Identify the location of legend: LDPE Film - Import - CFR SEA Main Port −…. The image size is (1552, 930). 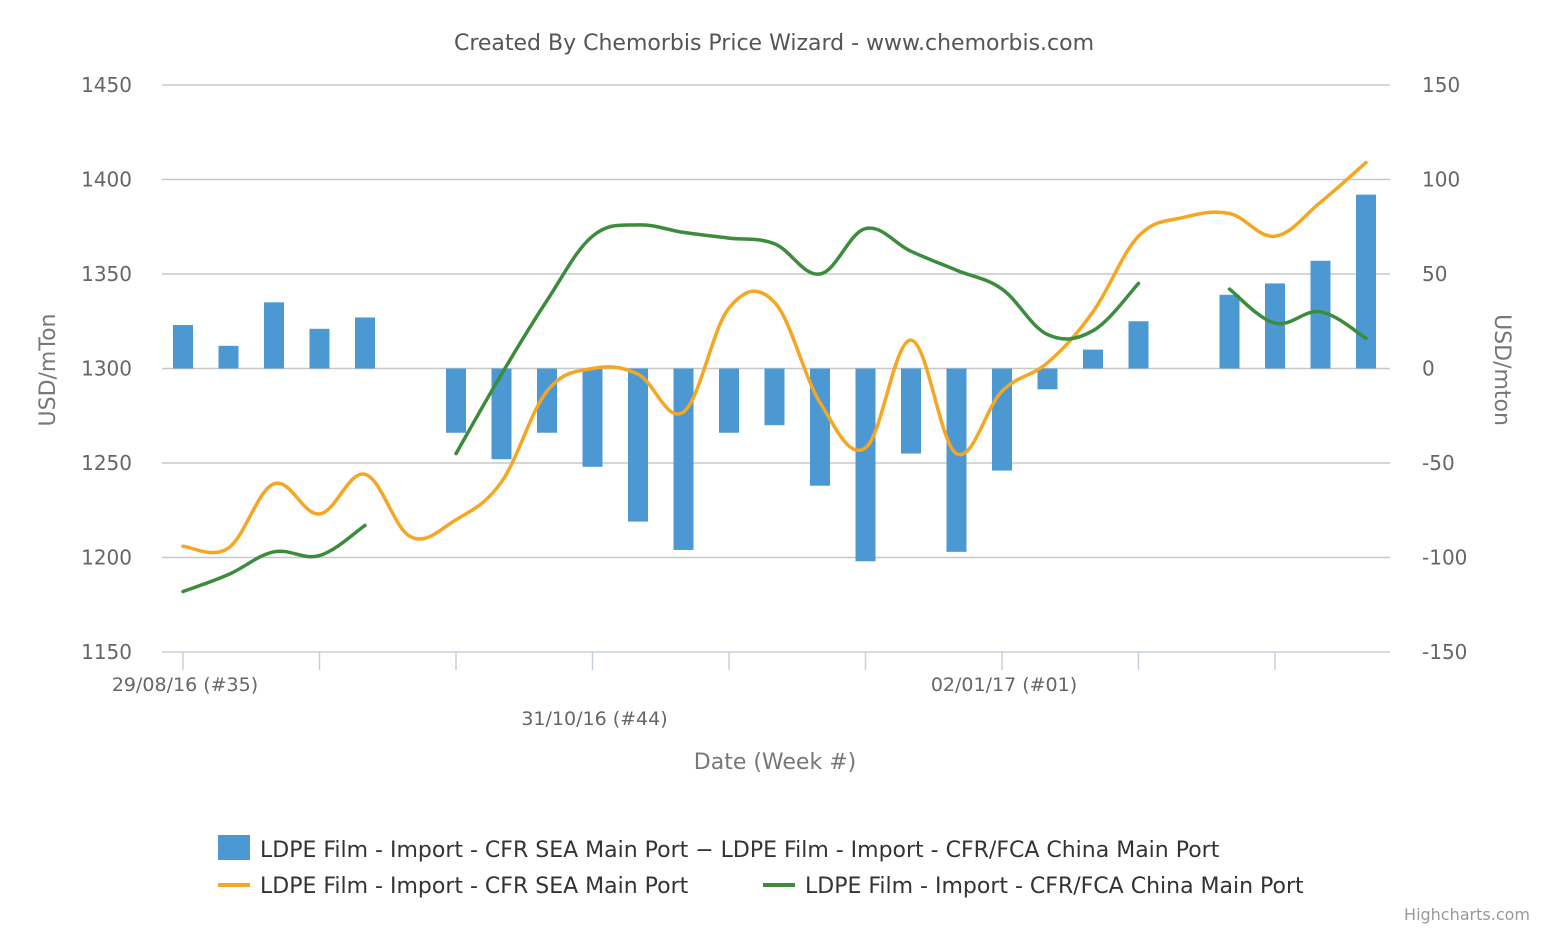
(761, 867).